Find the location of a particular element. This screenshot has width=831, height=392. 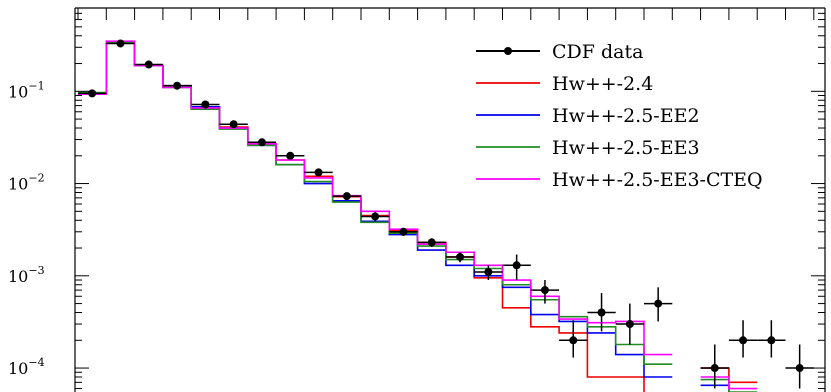

legend-marker is located at coordinates (508, 51).